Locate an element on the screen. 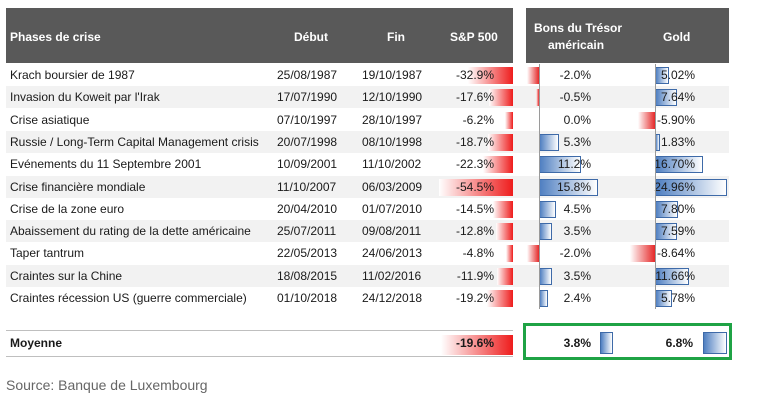 The width and height of the screenshot is (761, 403). start-date: 25/07/2011 is located at coordinates (307, 231).